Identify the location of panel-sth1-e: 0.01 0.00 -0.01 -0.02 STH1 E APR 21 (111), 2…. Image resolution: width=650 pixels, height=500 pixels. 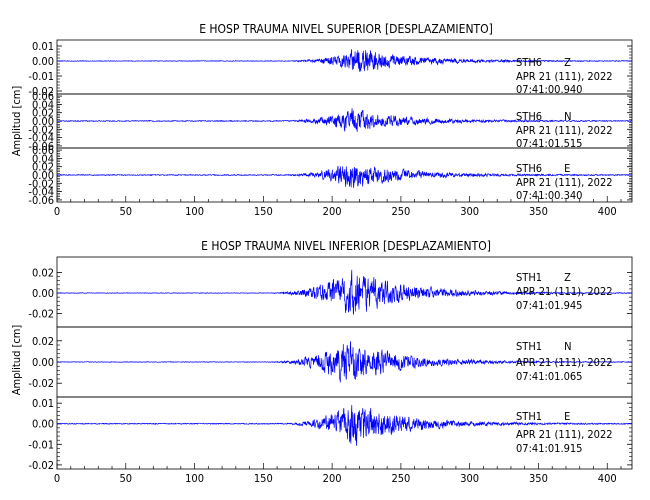
(330, 434).